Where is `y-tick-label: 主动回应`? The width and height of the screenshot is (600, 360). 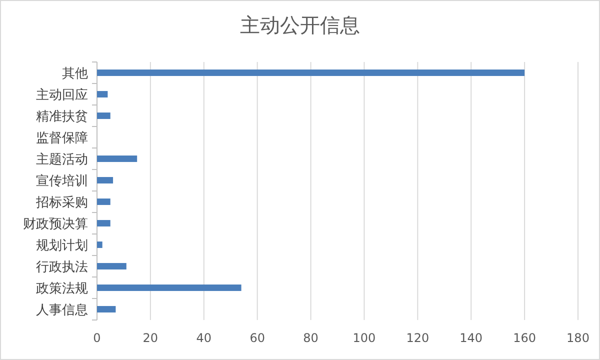 y-tick-label: 主动回应 is located at coordinates (62, 94).